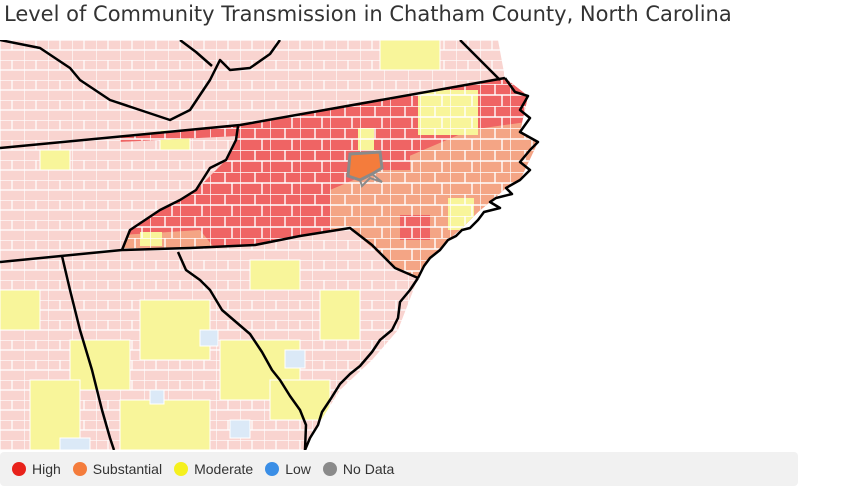 The width and height of the screenshot is (849, 488). What do you see at coordinates (79, 469) in the screenshot?
I see `substantial-dot-icon` at bounding box center [79, 469].